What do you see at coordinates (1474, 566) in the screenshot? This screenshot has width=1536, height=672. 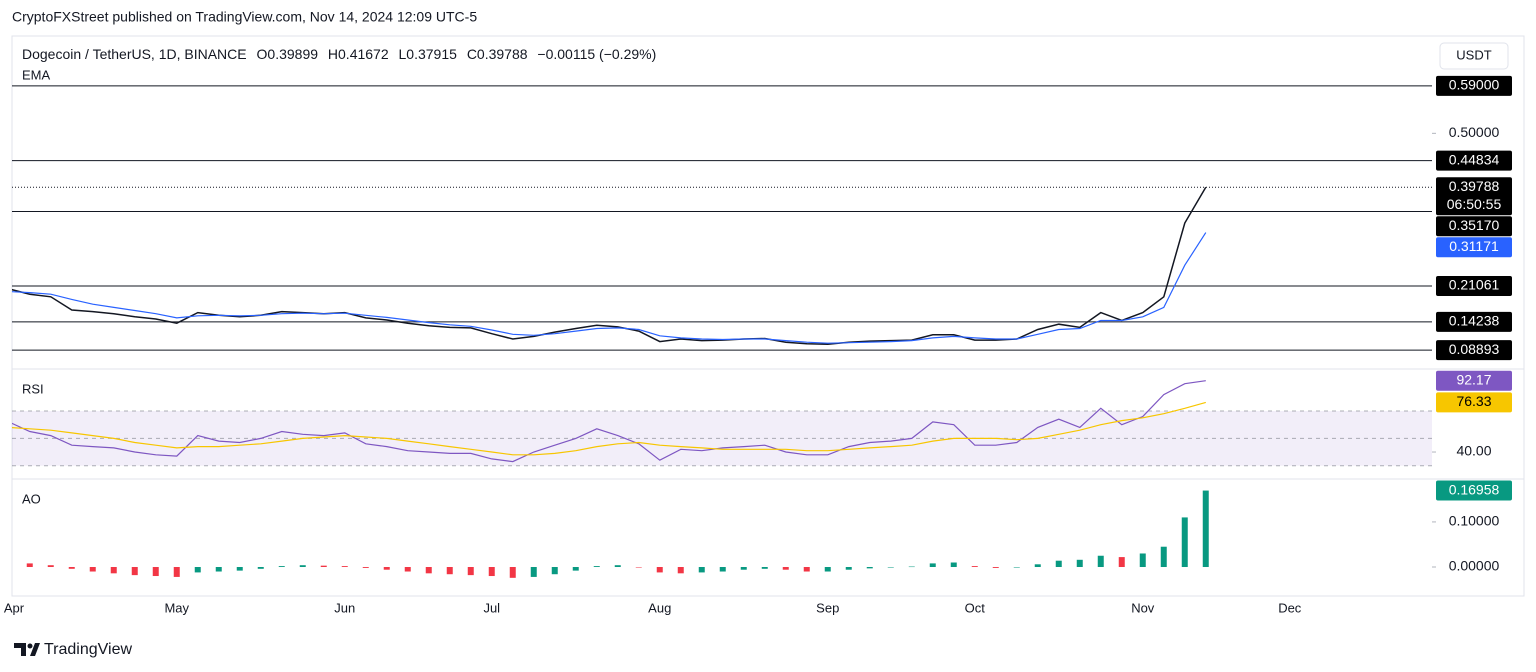 I see `y-tick-label: 0.00000` at bounding box center [1474, 566].